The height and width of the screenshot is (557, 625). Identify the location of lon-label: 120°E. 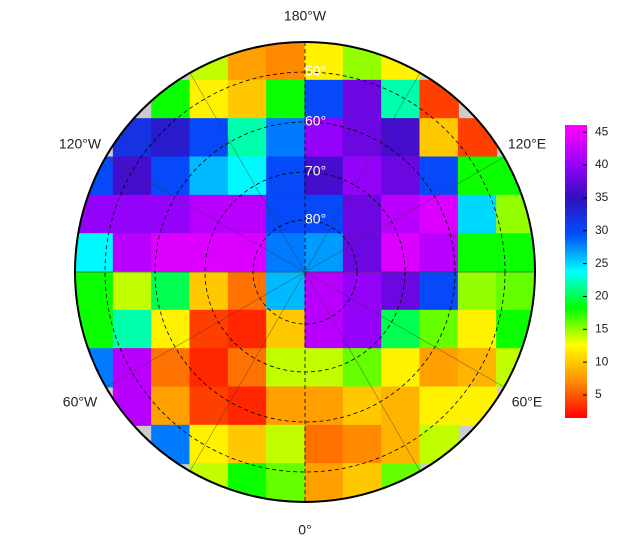
(527, 144).